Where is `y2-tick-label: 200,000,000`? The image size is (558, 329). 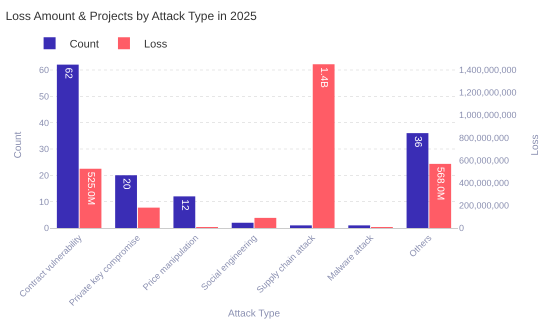 y2-tick-label: 200,000,000 is located at coordinates (484, 205).